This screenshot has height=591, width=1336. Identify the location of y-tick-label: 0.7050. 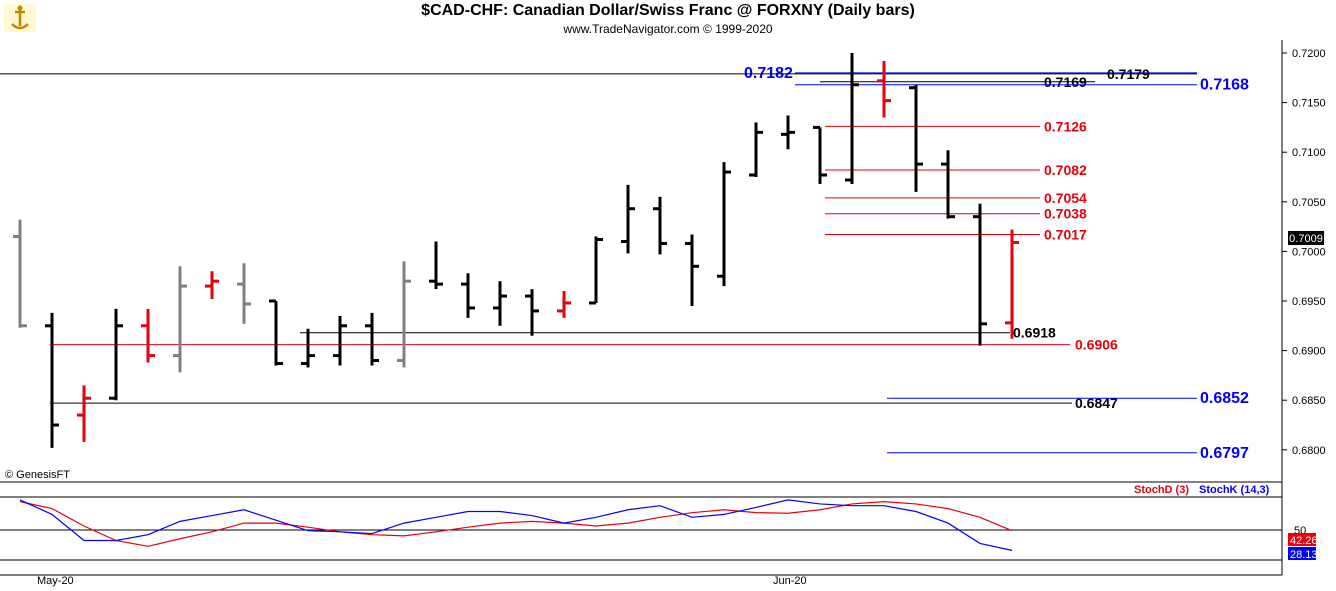
(1309, 203).